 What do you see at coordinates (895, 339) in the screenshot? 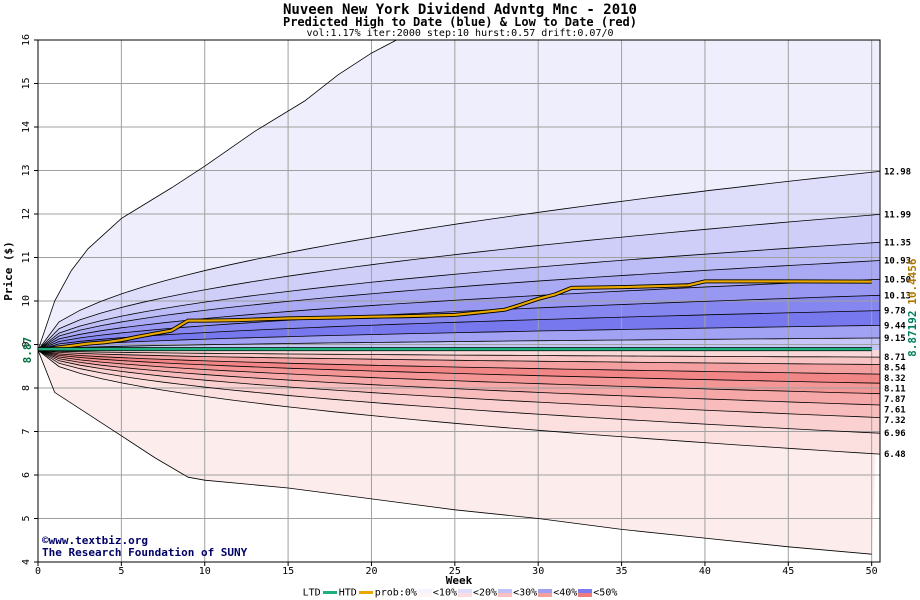
I see `high-band-end-label: 9.15` at bounding box center [895, 339].